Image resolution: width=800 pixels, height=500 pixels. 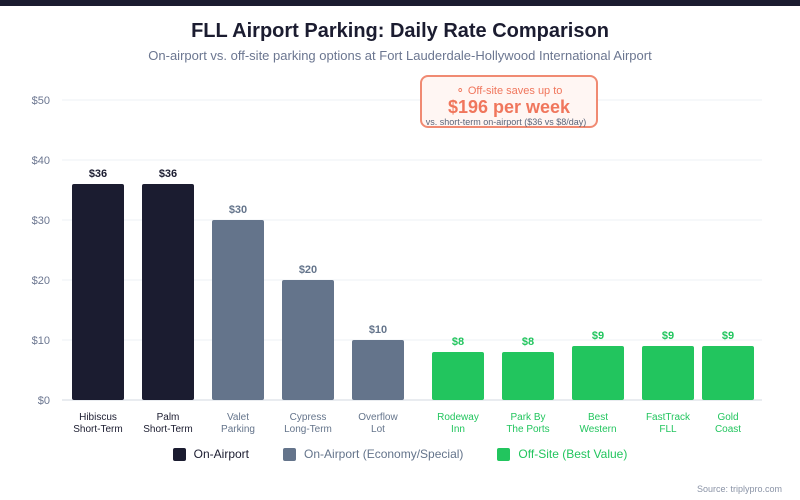 I want to click on x-tick-label: Parking, so click(x=238, y=429).